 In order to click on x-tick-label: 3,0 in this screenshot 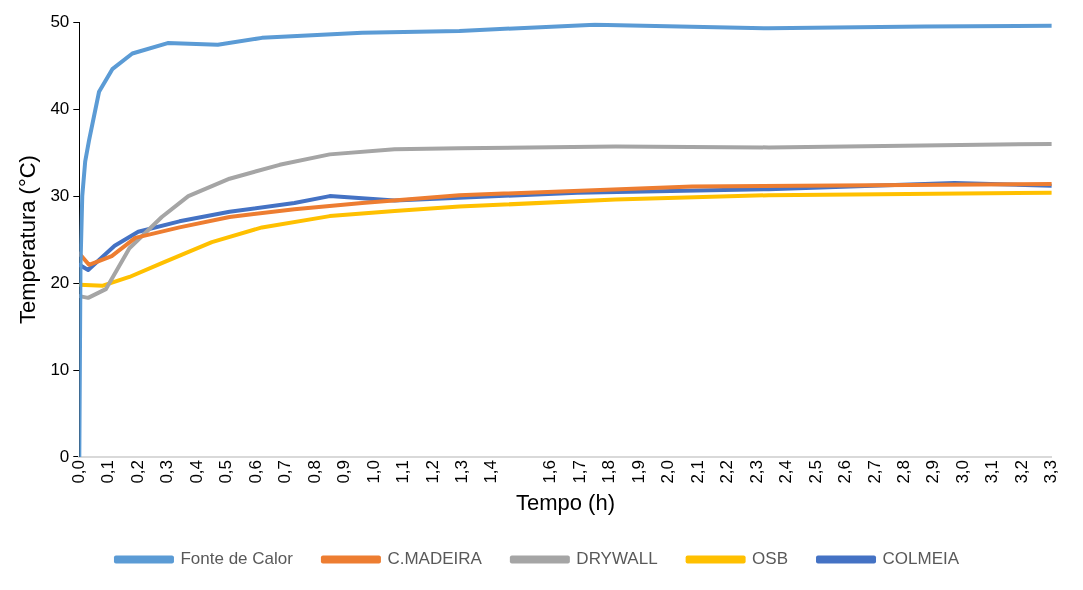, I will do `click(962, 471)`.